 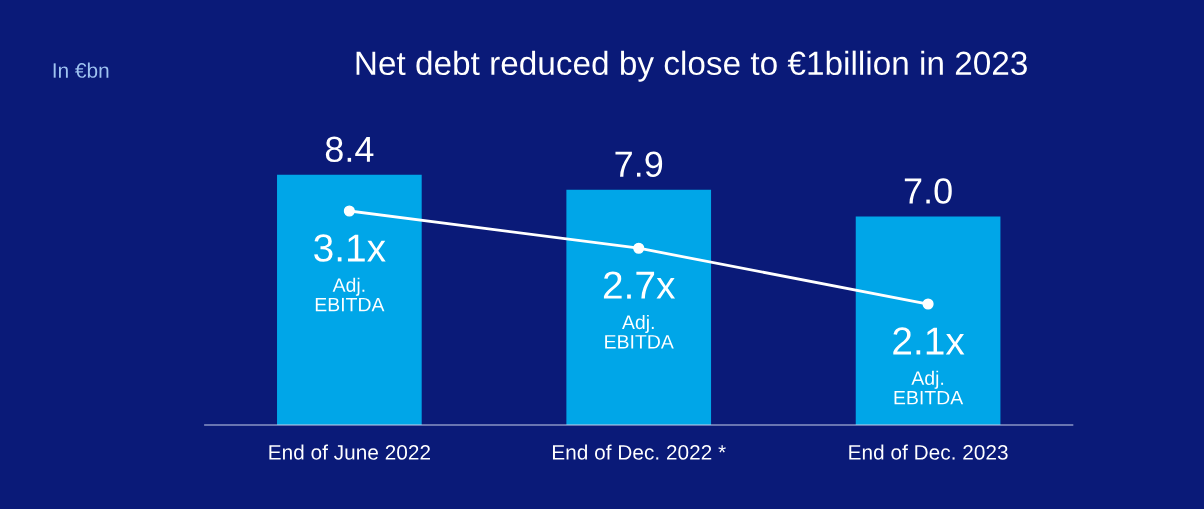 What do you see at coordinates (639, 164) in the screenshot?
I see `data-label: 7.9` at bounding box center [639, 164].